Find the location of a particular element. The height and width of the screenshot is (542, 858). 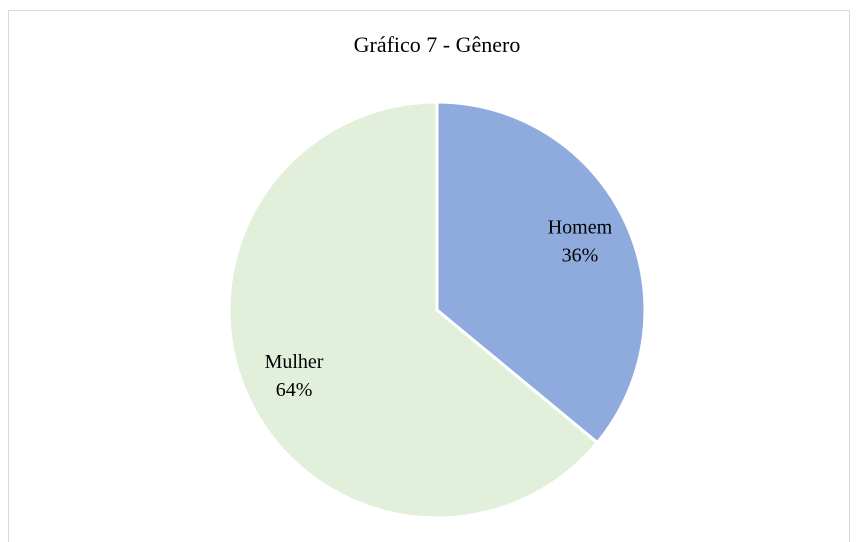

slice-value-label: 36% is located at coordinates (580, 255).